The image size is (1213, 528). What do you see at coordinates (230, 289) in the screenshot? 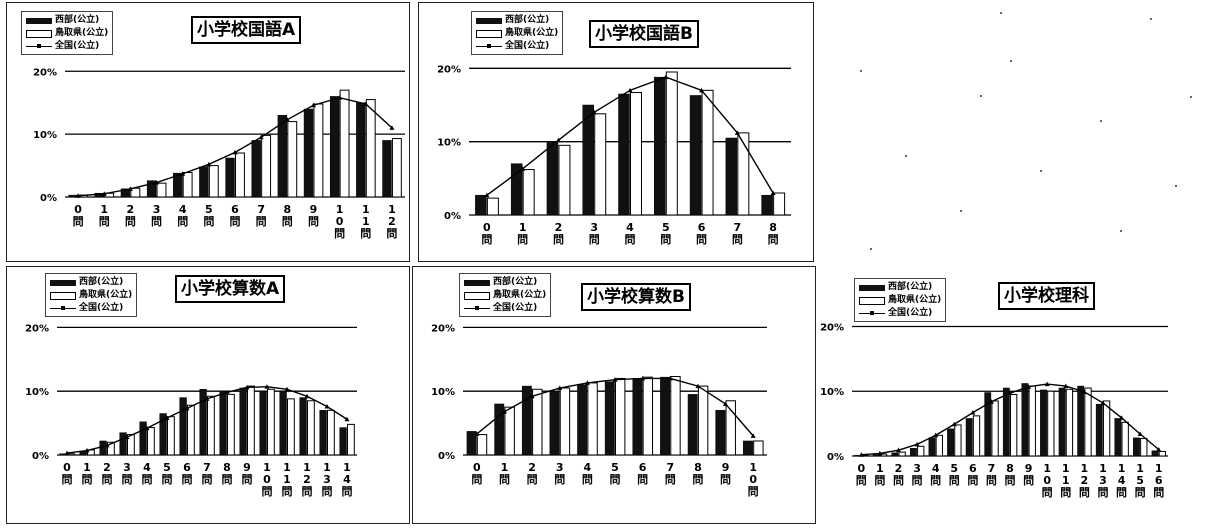
I see `chart-title: 小学校算数A` at bounding box center [230, 289].